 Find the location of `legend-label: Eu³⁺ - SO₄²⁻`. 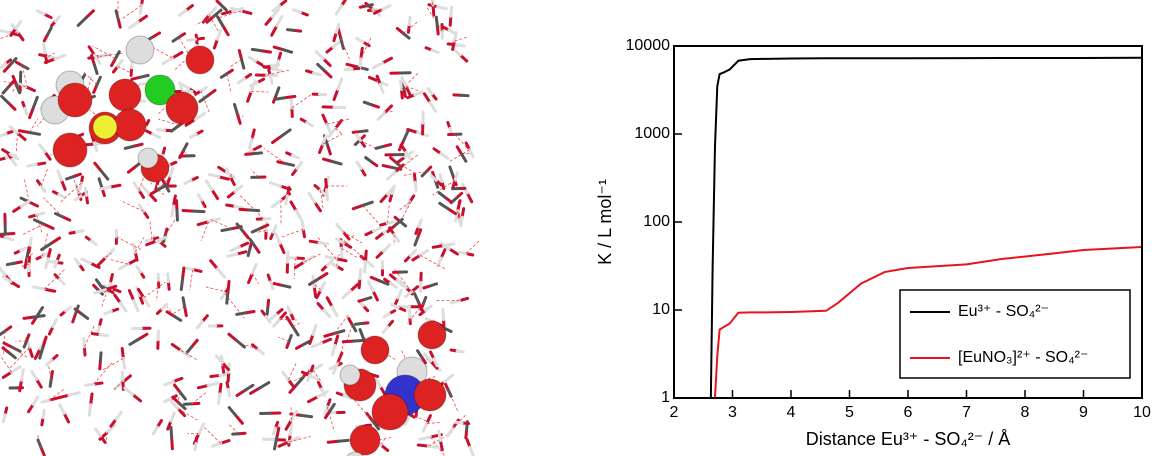

legend-label: Eu³⁺ - SO₄²⁻ is located at coordinates (1003, 311).